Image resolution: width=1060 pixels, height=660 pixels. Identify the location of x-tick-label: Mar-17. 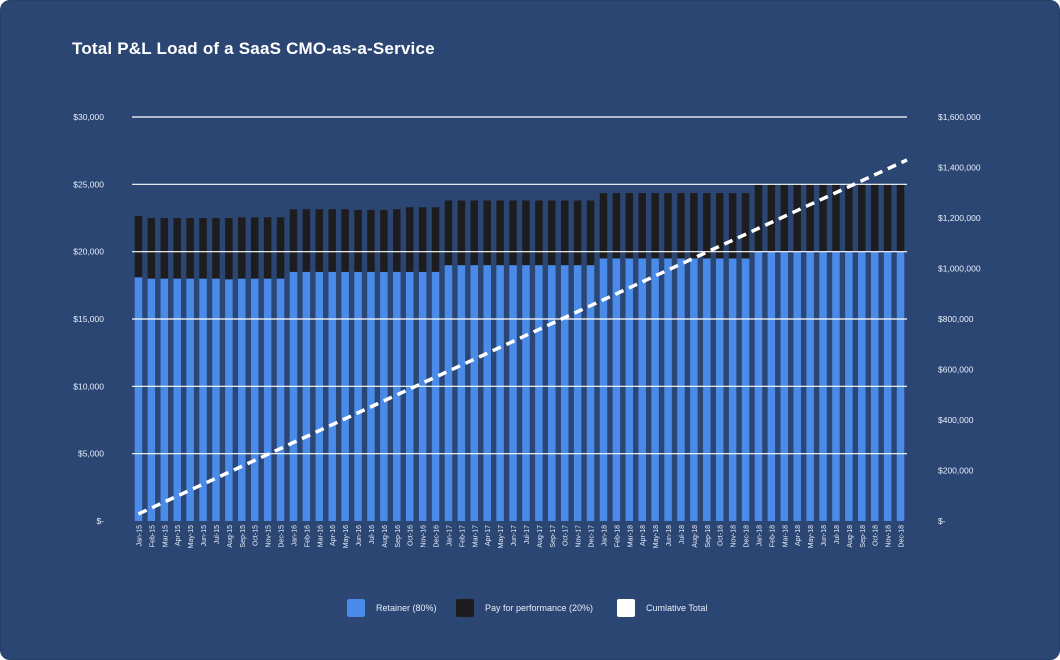
(475, 536).